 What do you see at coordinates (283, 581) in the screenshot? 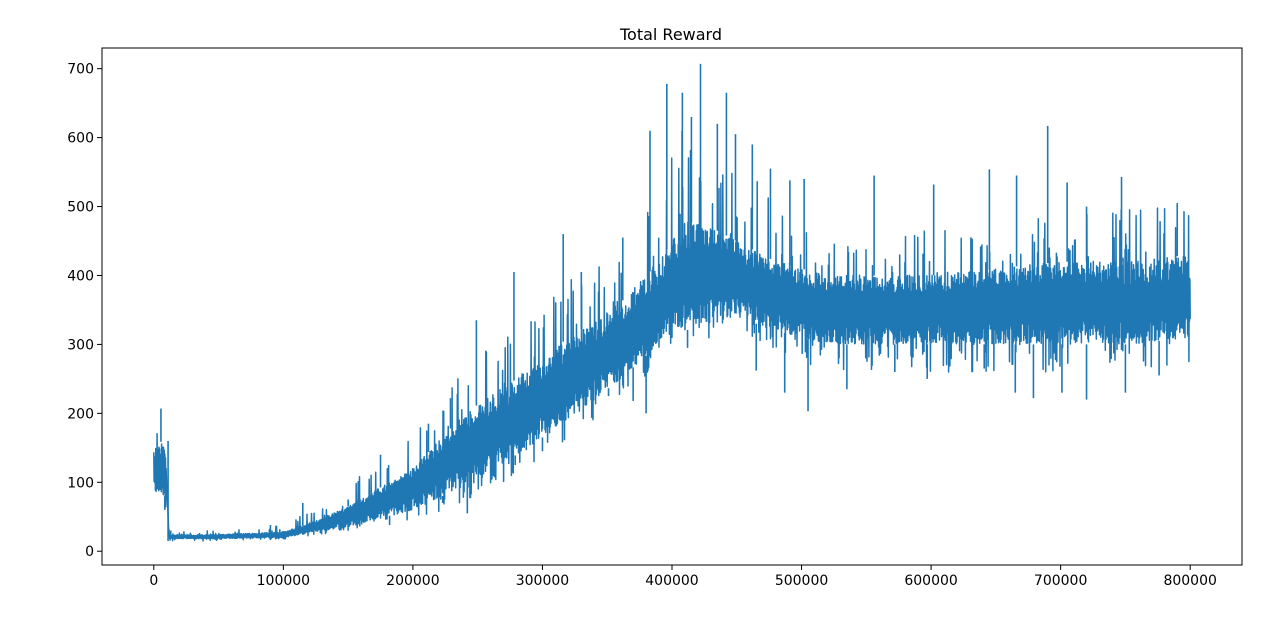
I see `x-tick-label: 100000` at bounding box center [283, 581].